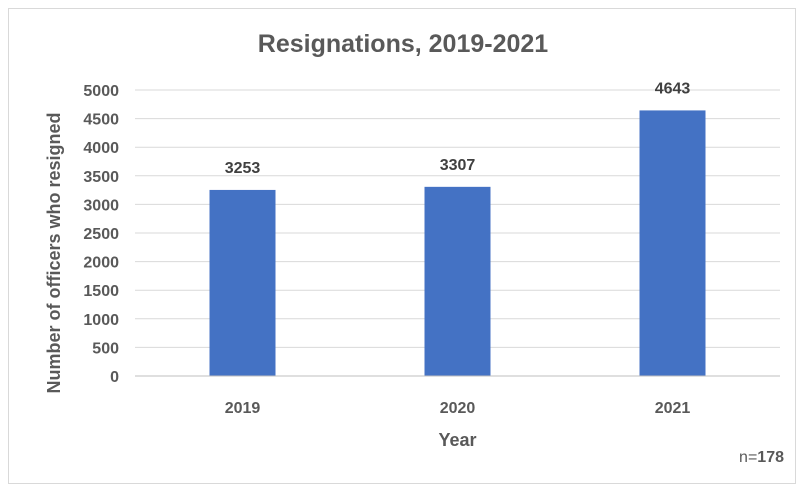 The height and width of the screenshot is (493, 806). What do you see at coordinates (457, 281) in the screenshot?
I see `bar-2020` at bounding box center [457, 281].